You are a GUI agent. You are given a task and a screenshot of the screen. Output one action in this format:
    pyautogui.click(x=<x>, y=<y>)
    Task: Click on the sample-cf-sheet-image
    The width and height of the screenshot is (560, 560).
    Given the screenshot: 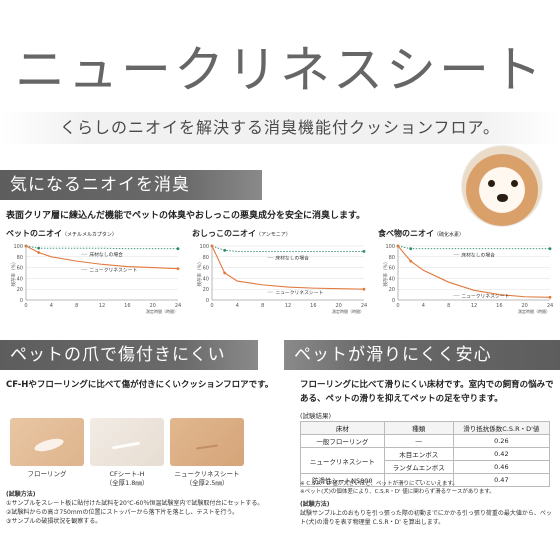 What is the action you would take?
    pyautogui.click(x=127, y=442)
    